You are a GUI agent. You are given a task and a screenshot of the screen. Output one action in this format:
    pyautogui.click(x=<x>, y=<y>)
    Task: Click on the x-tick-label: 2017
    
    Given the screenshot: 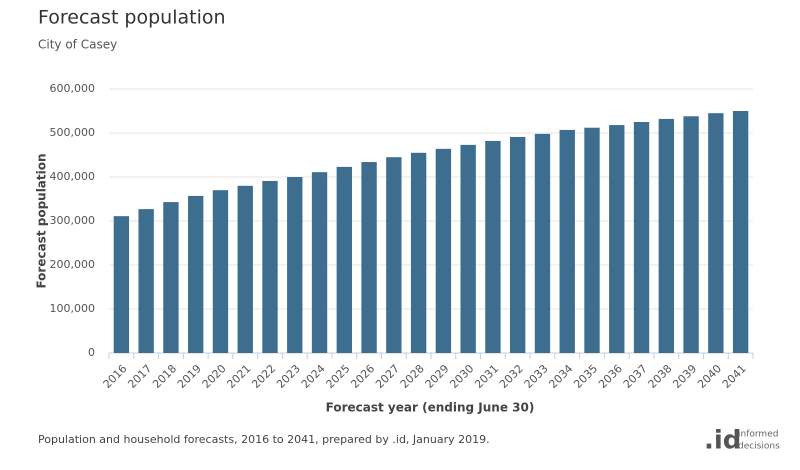 What is the action you would take?
    pyautogui.click(x=139, y=376)
    